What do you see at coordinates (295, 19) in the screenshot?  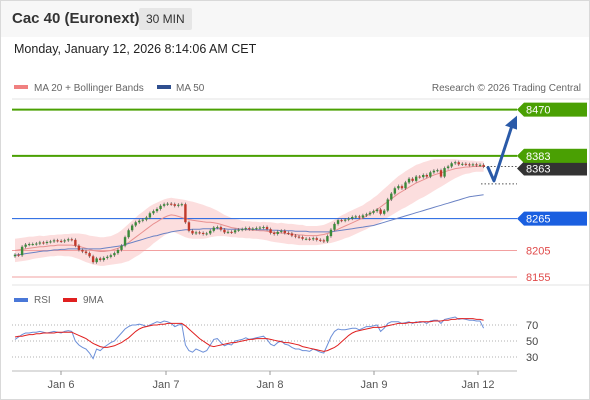 I see `chart-header: Cac 40 (Euronext) 30 MIN` at bounding box center [295, 19].